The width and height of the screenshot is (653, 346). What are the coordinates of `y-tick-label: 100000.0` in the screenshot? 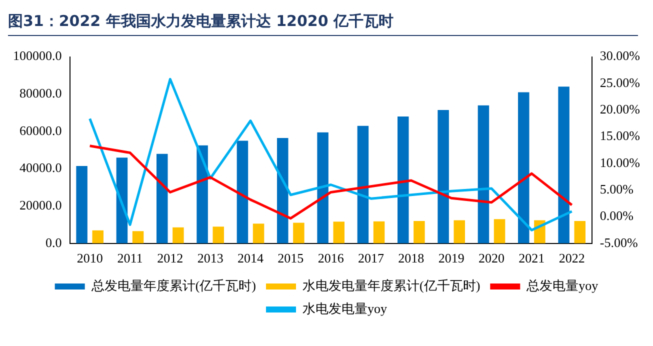 It's located at (37, 56).